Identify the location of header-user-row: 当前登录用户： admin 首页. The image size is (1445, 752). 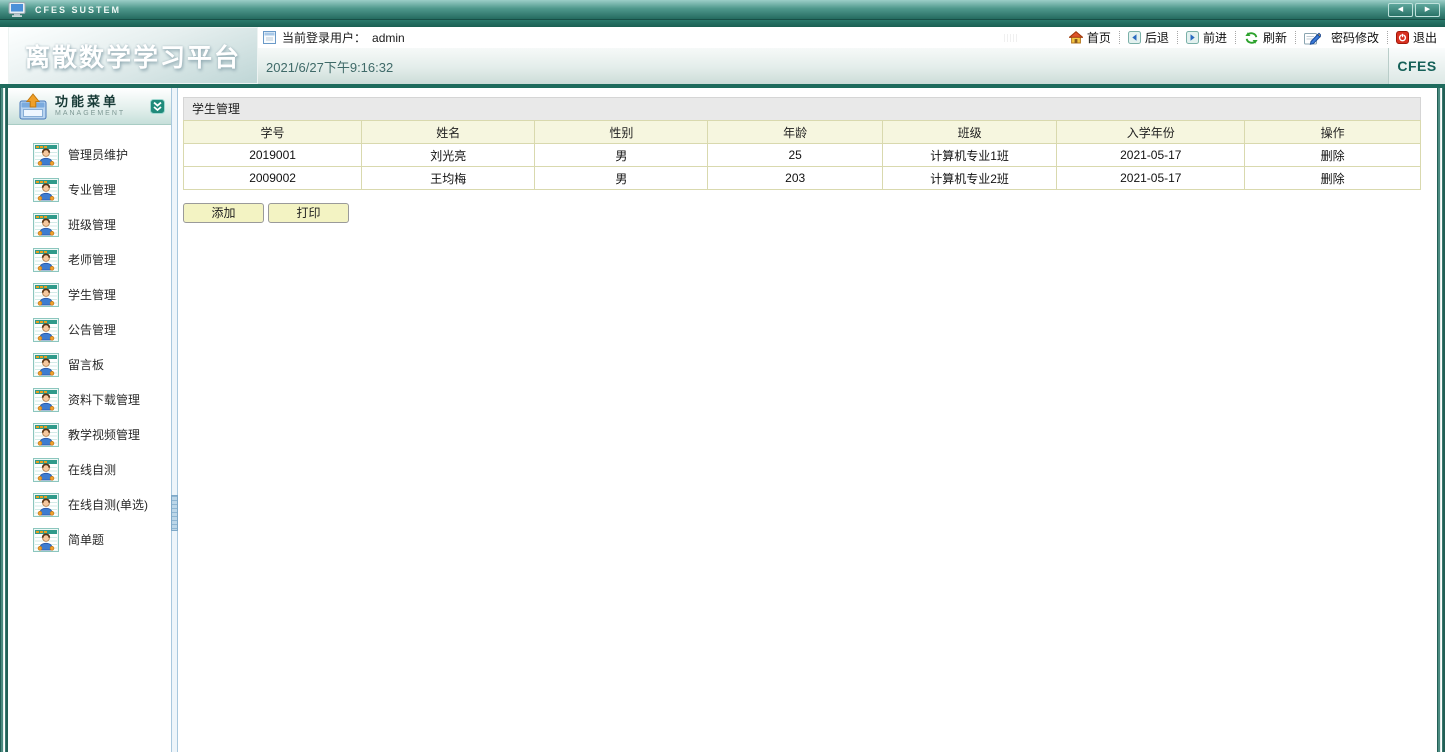
(851, 37).